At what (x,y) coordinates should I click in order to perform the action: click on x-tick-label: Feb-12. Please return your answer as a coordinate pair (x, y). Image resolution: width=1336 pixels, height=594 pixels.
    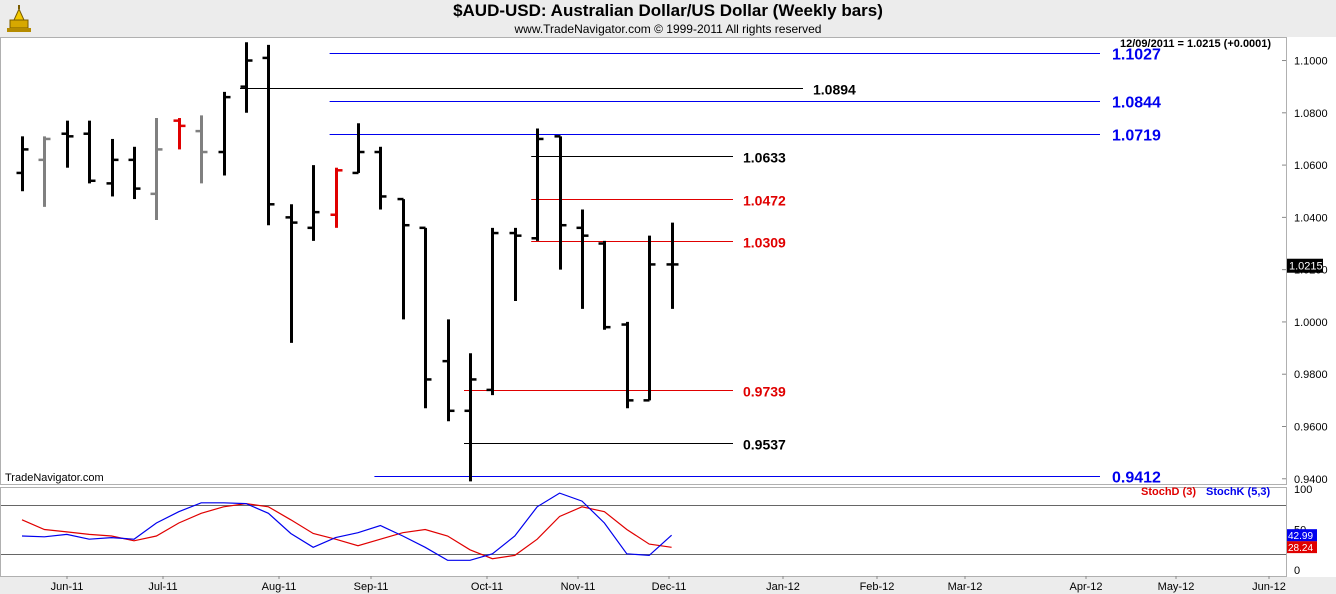
    Looking at the image, I should click on (877, 587).